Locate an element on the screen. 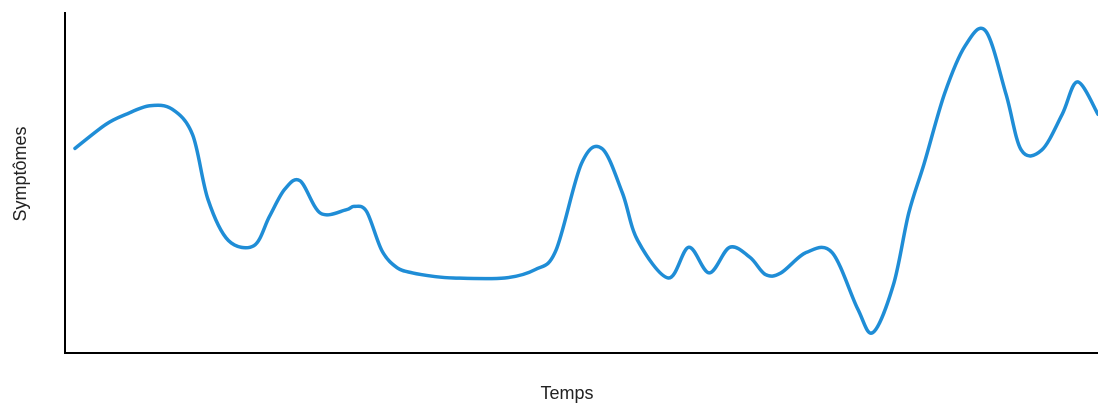  x-axis-label: Temps is located at coordinates (566, 393).